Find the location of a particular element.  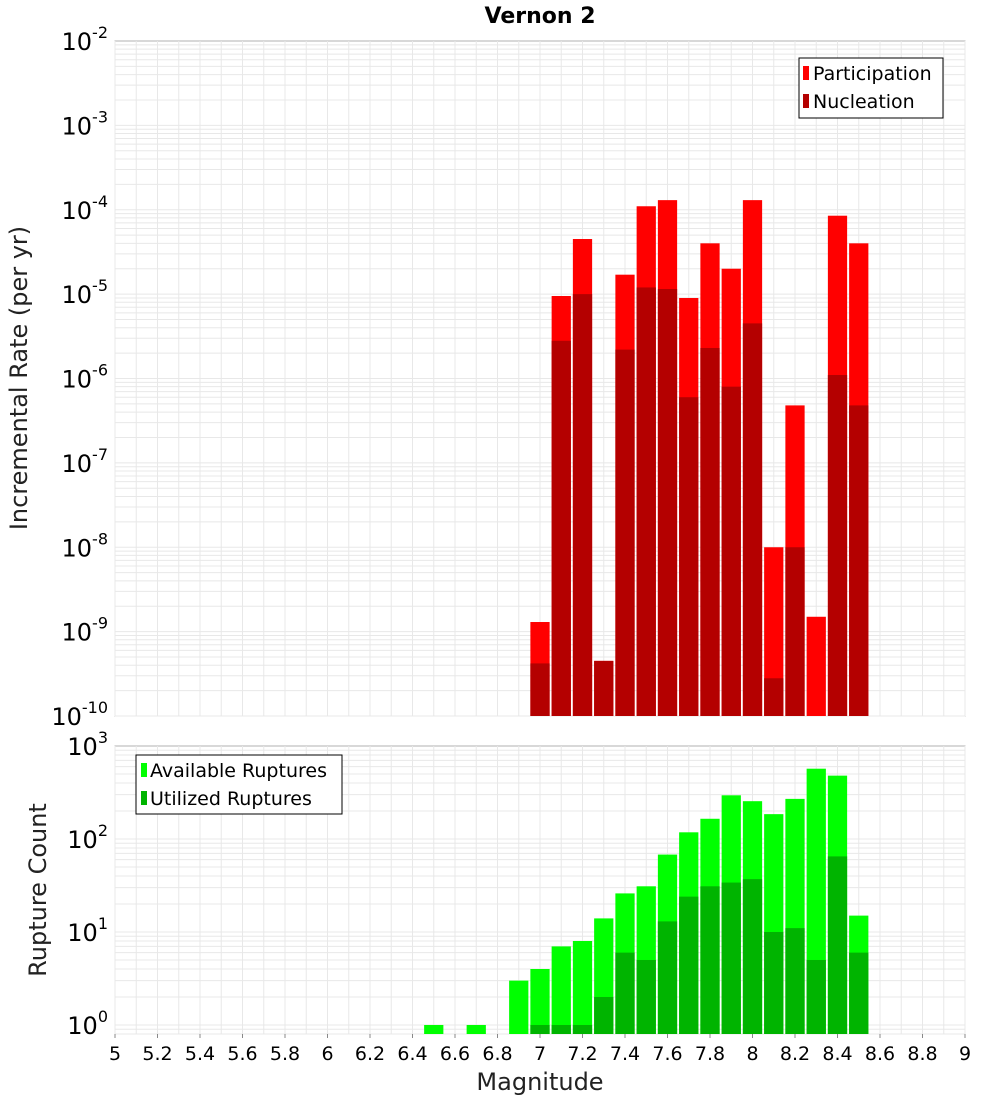

x-tick-label: 6.6 is located at coordinates (455, 1054).